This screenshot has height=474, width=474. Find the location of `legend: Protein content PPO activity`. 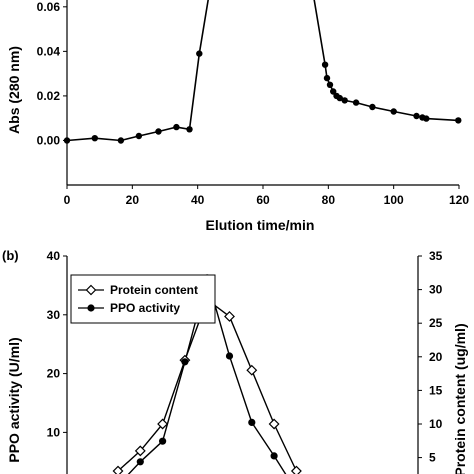

legend: Protein content PPO activity is located at coordinates (143, 299).